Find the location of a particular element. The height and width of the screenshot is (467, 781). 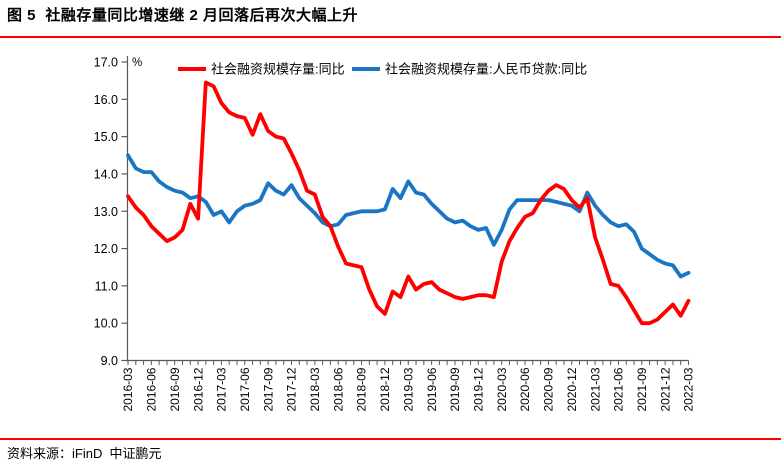

source-note: 资料来源：iFinD 中证鹏元 is located at coordinates (84, 453).